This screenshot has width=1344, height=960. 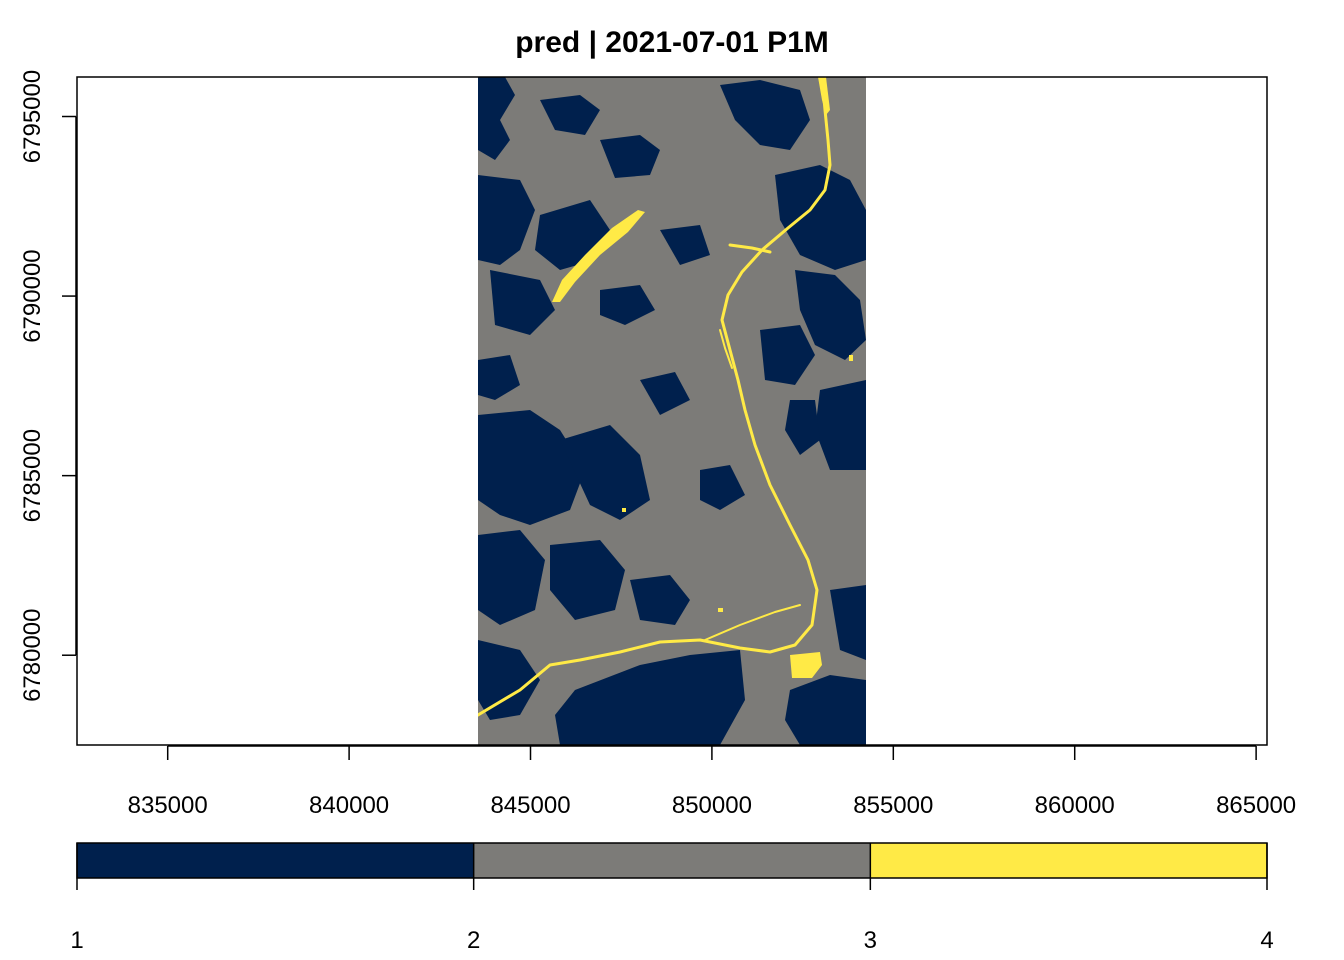 I want to click on x-tick-label: 835000, so click(x=168, y=805).